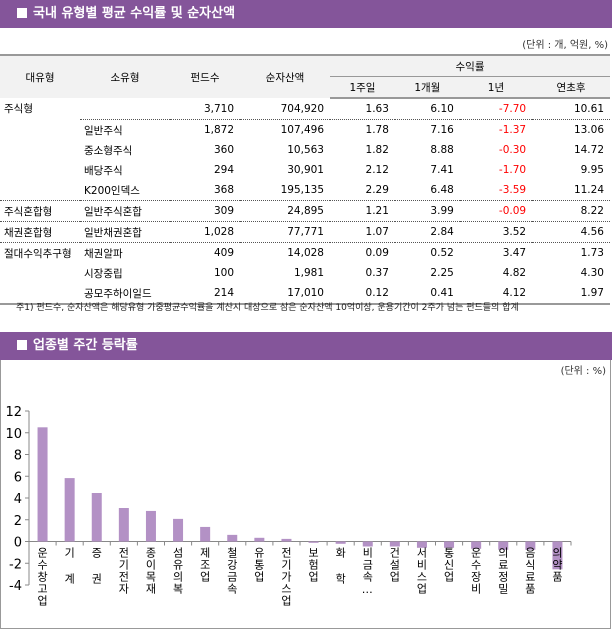  Describe the element at coordinates (427, 211) in the screenshot. I see `cell-m1: 3.99` at that location.